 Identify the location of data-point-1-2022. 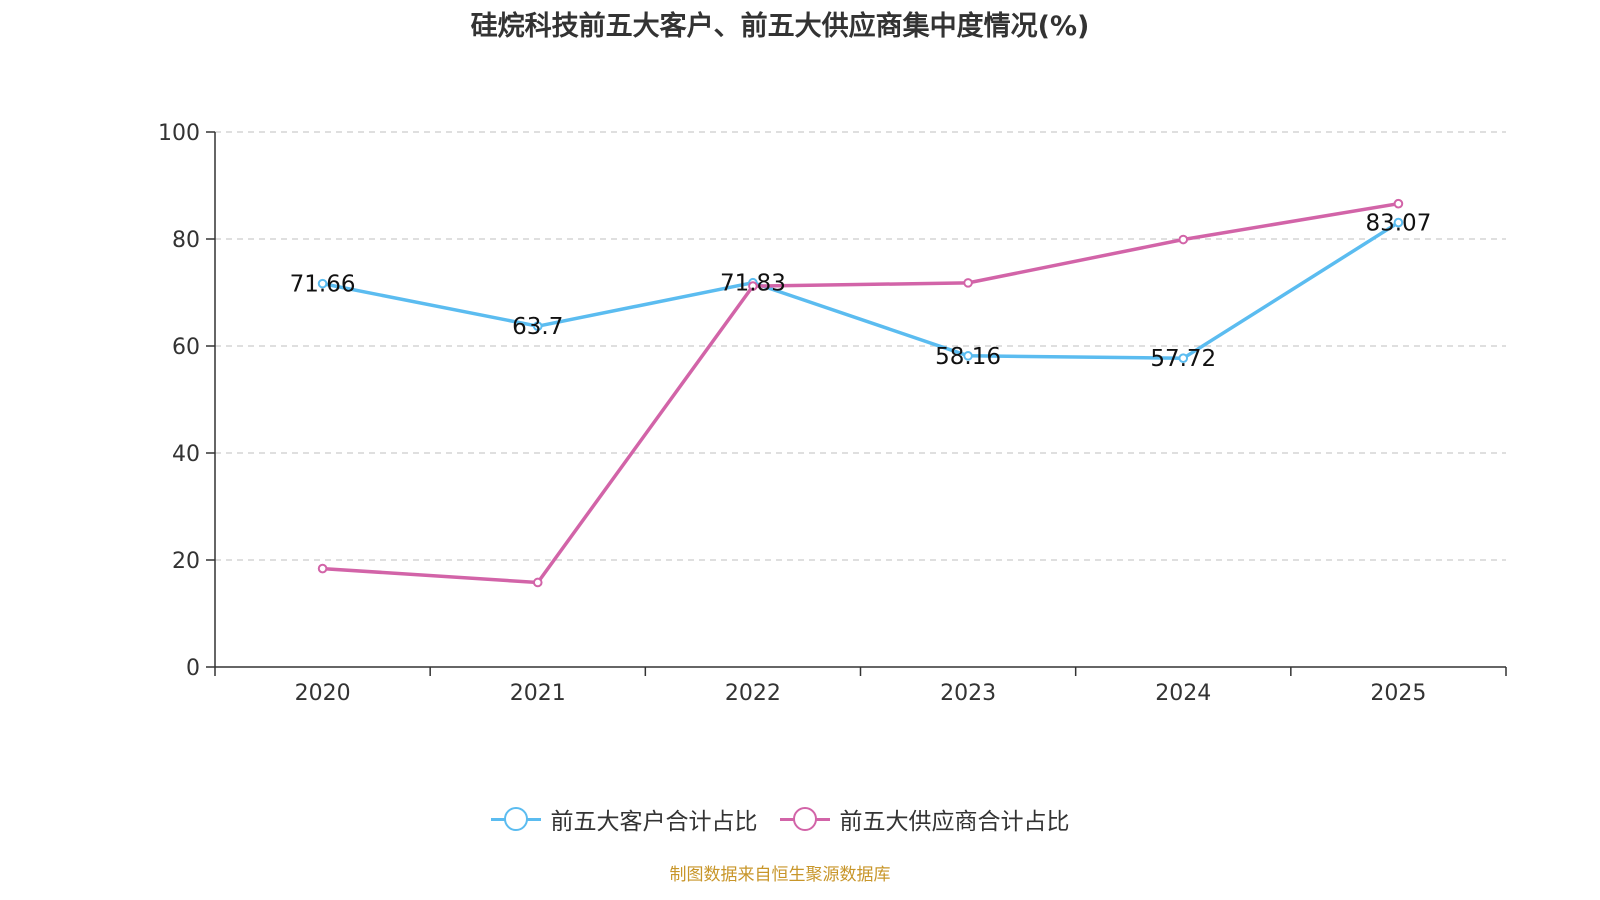
(753, 286).